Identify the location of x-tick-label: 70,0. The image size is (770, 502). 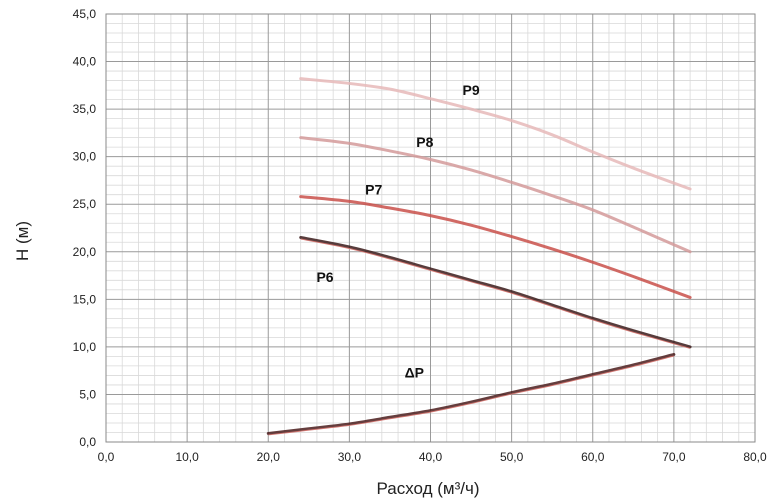
(674, 457).